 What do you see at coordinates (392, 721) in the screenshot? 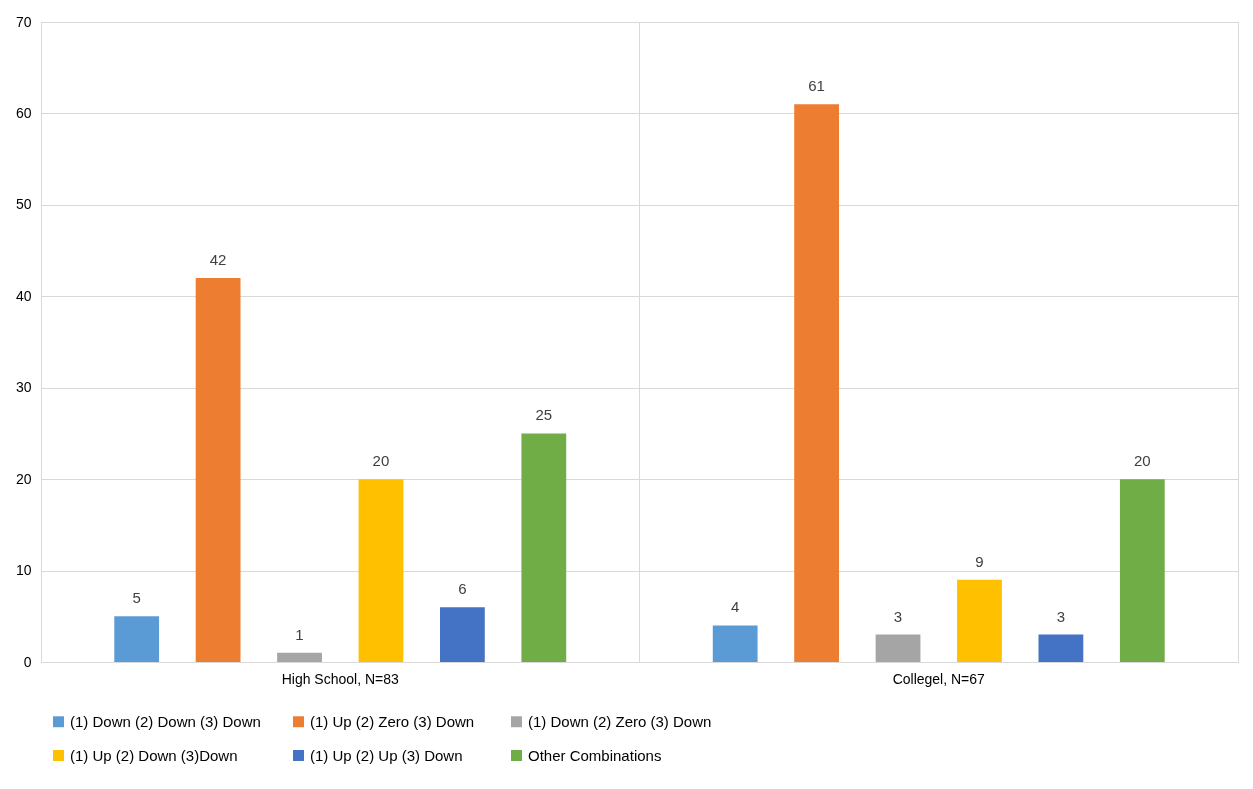
I see `legend-label: (1) Up (2) Zero (3) Down` at bounding box center [392, 721].